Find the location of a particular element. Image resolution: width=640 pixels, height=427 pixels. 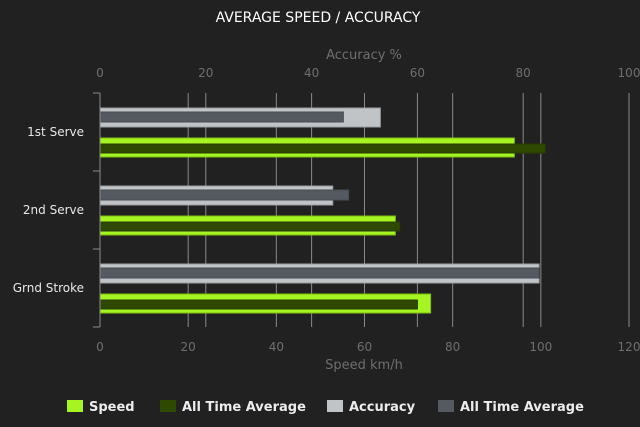

bottom-tick-label: 80 is located at coordinates (452, 347).